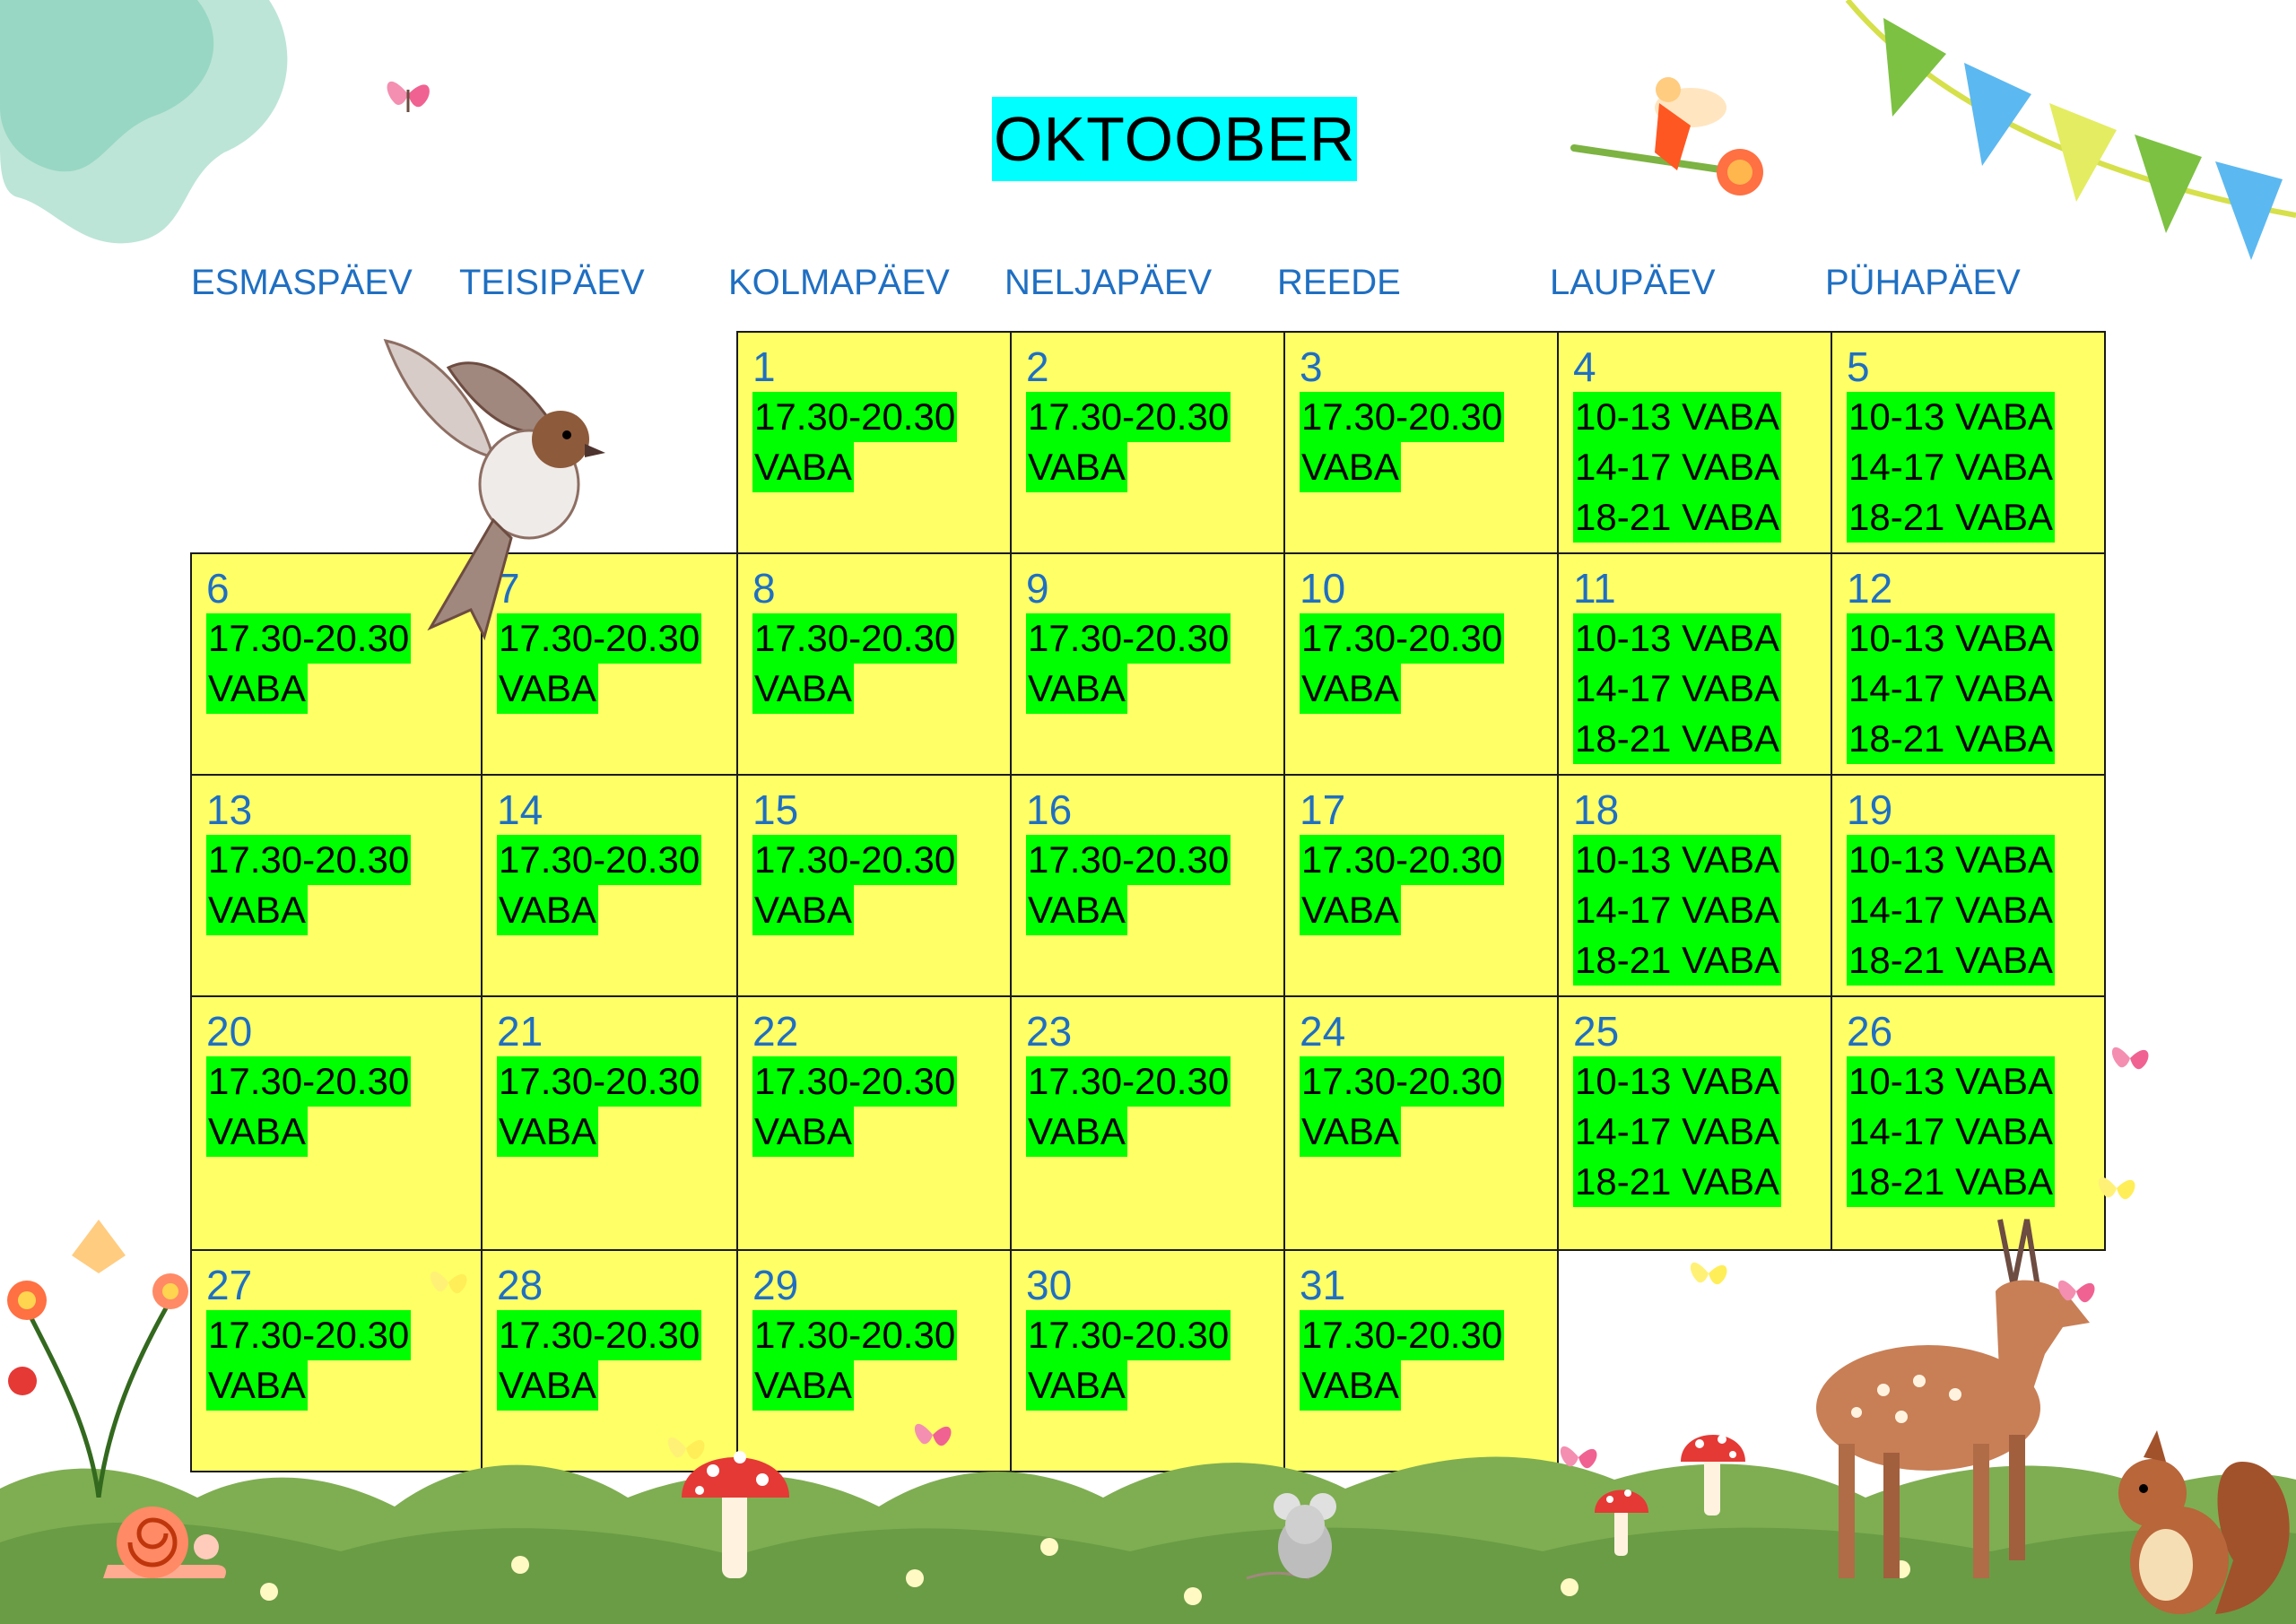  Describe the element at coordinates (764, 366) in the screenshot. I see `day-number: 1` at that location.